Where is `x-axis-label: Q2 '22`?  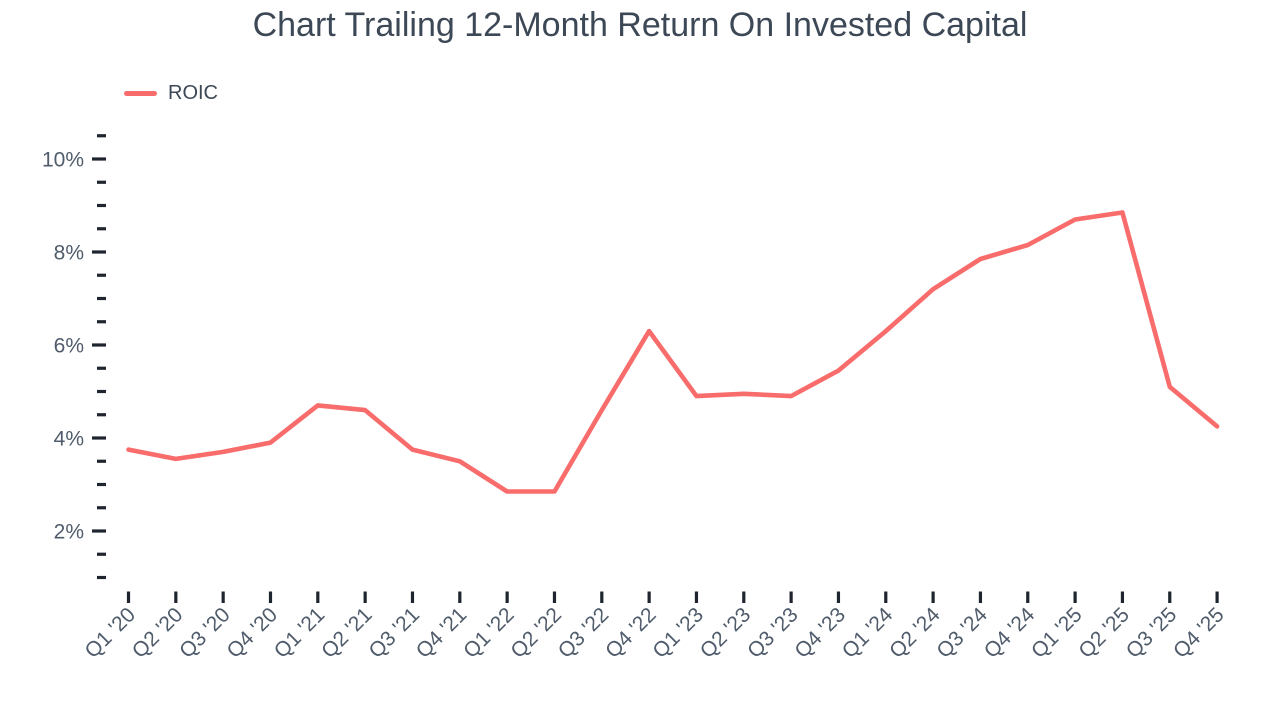
x-axis-label: Q2 '22 is located at coordinates (536, 633).